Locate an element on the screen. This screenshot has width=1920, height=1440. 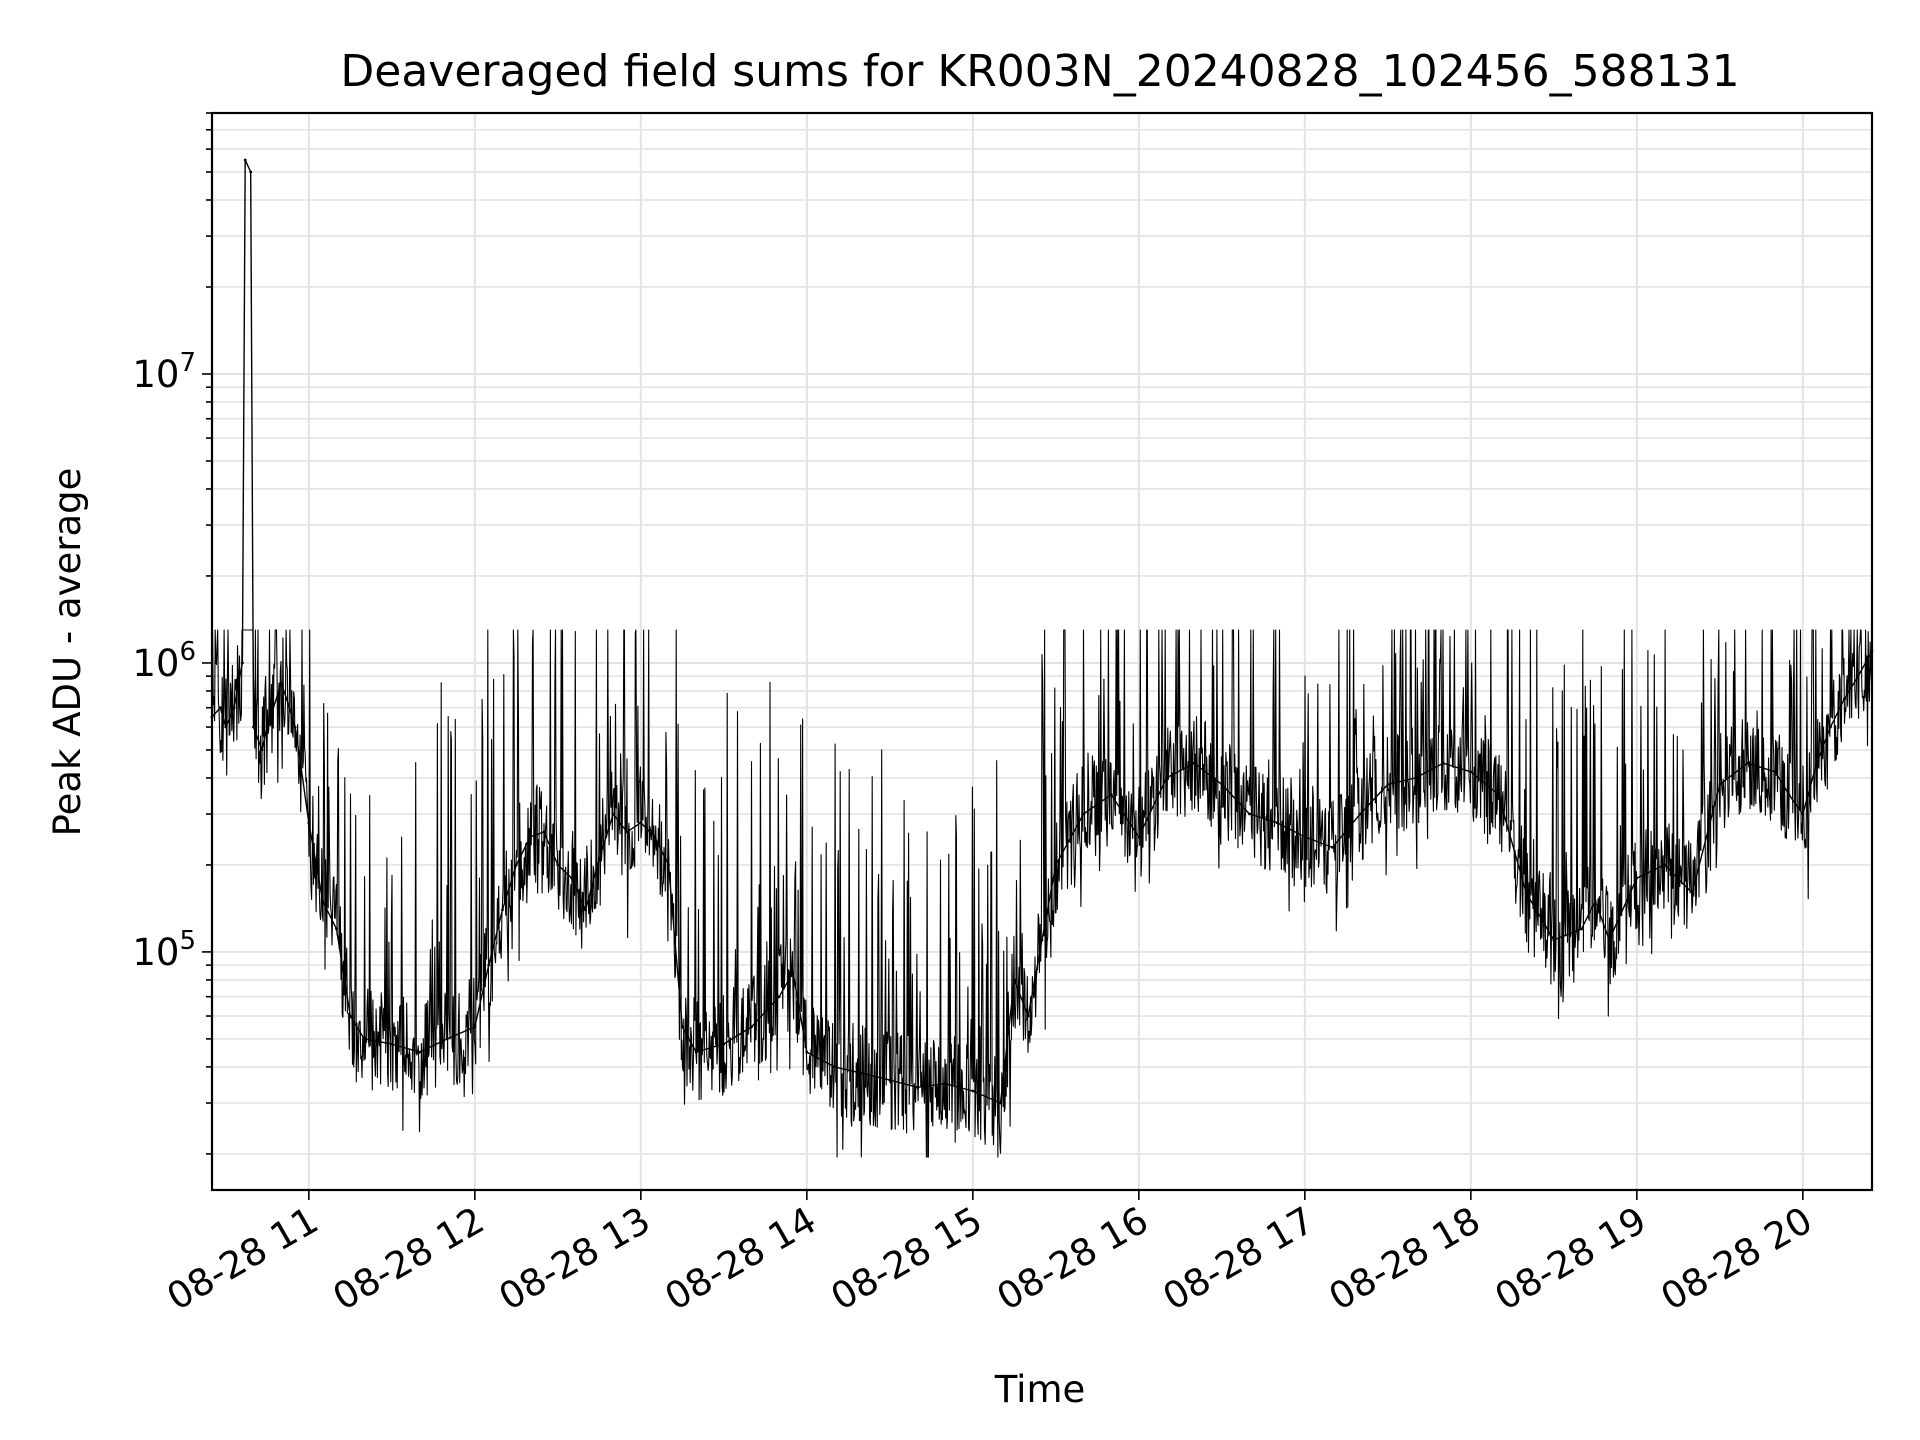
y-axis-label: Peak ADU - average is located at coordinates (67, 652).